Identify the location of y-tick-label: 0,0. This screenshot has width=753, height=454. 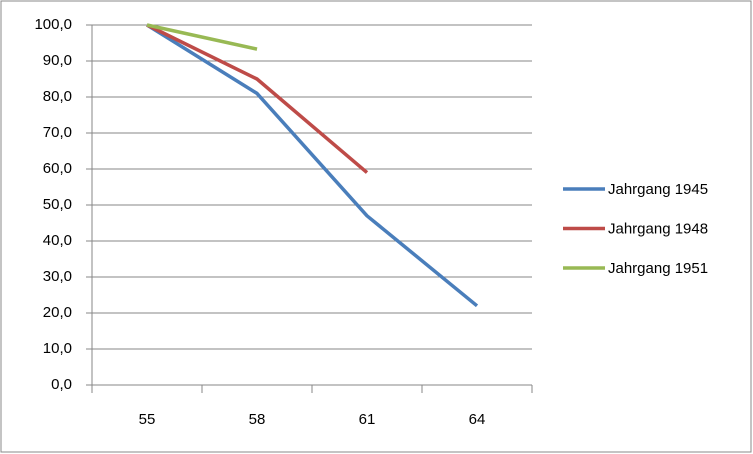
(61, 384).